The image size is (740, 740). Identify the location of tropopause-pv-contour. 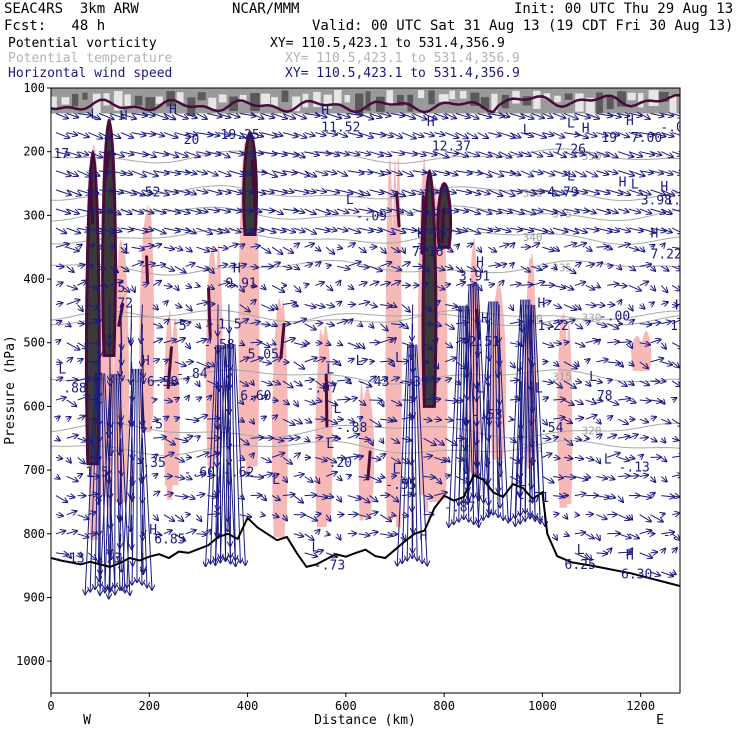
(365, 103).